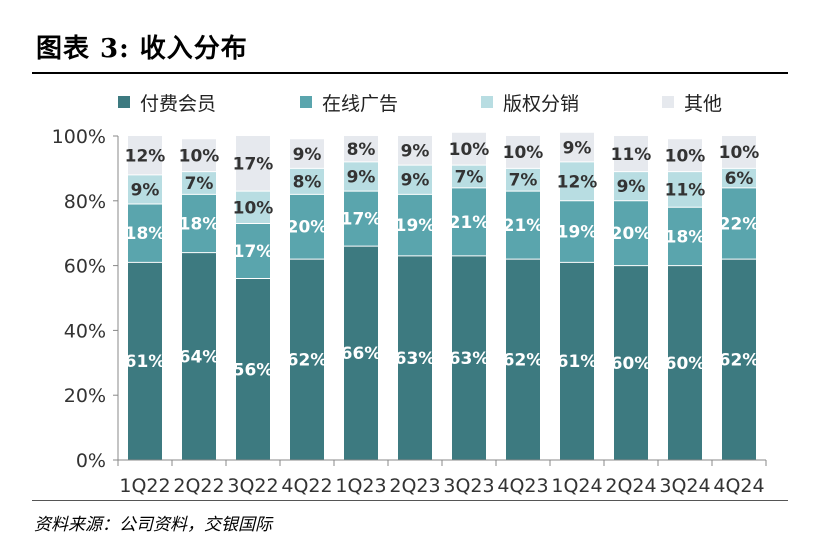 This screenshot has height=560, width=820. What do you see at coordinates (85, 331) in the screenshot?
I see `y-tick-label: 40%` at bounding box center [85, 331].